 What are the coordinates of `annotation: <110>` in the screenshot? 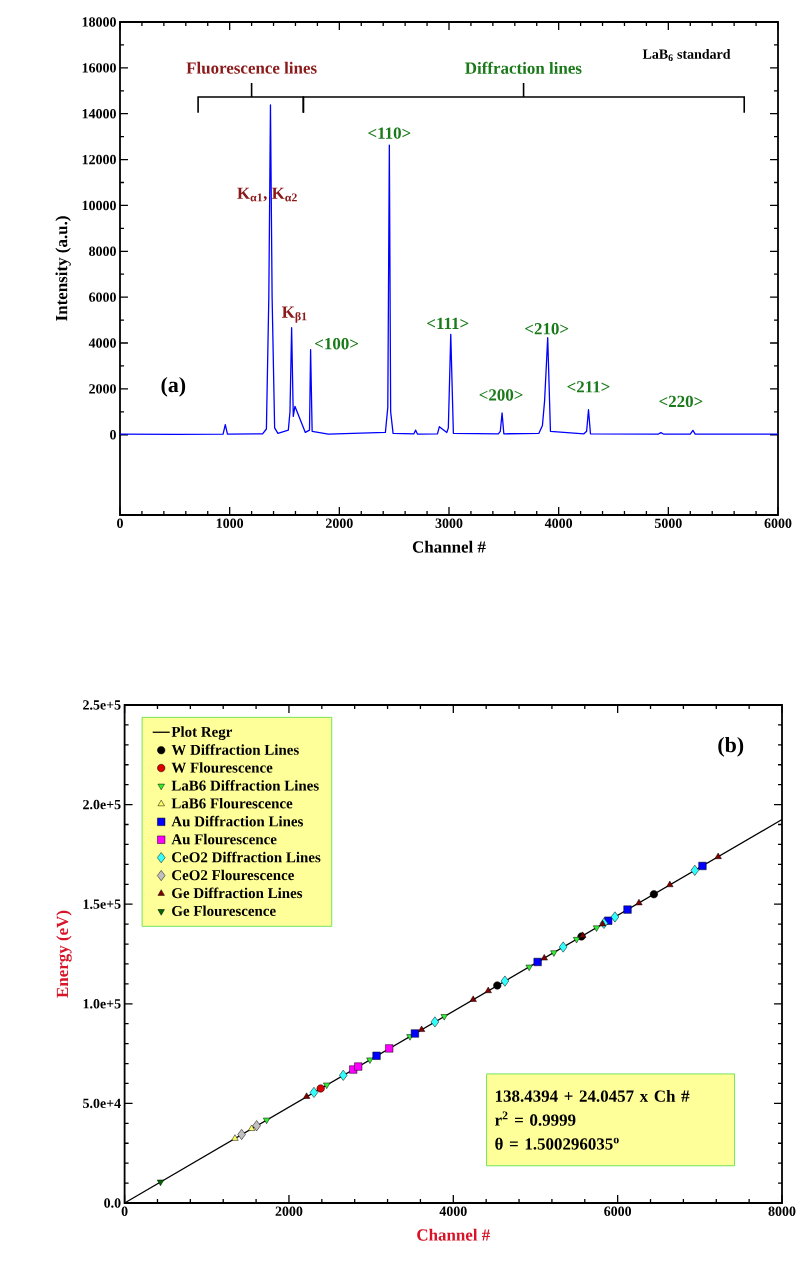 It's located at (389, 133).